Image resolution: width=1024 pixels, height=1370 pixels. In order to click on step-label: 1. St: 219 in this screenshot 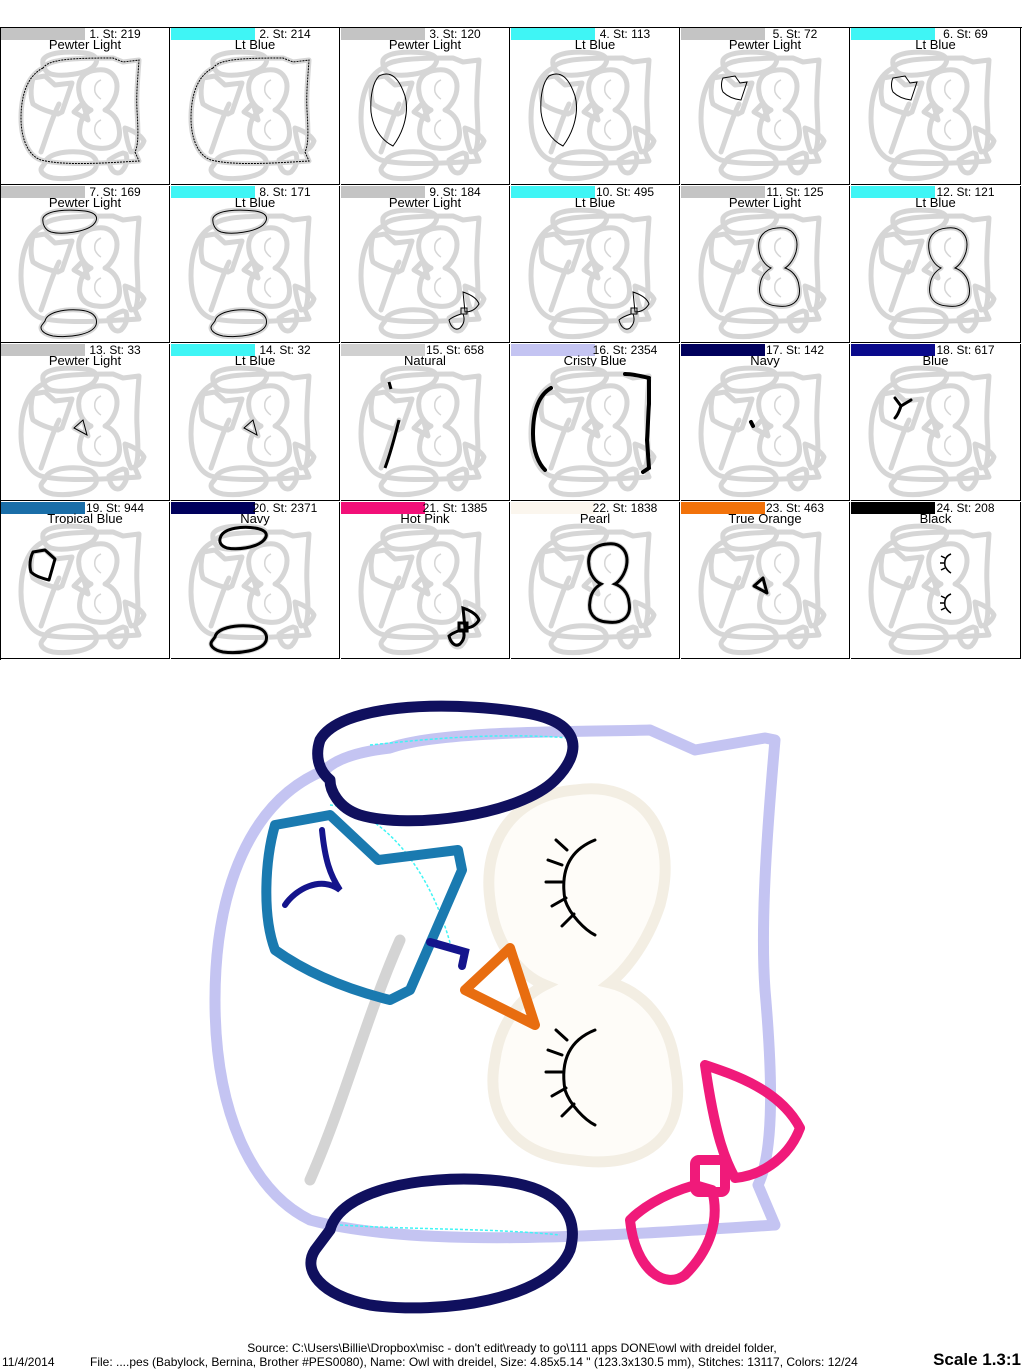, I will do `click(115, 34)`.